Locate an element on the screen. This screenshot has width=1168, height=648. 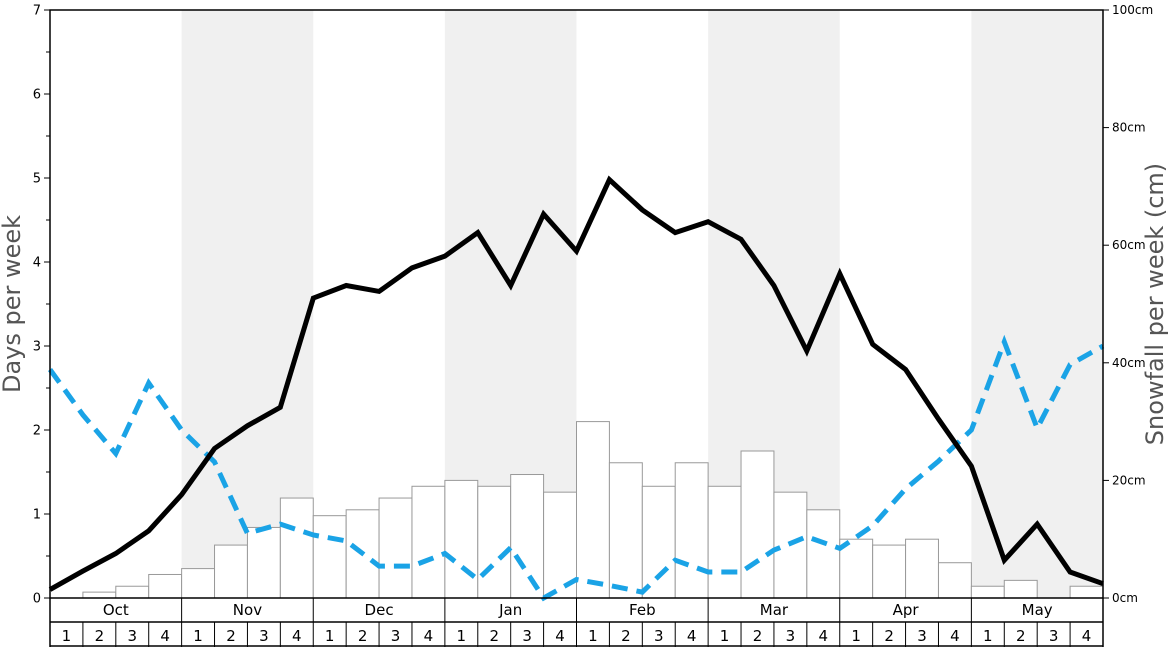
right-axis-title: Snowfall per week (cm) is located at coordinates (1154, 304).